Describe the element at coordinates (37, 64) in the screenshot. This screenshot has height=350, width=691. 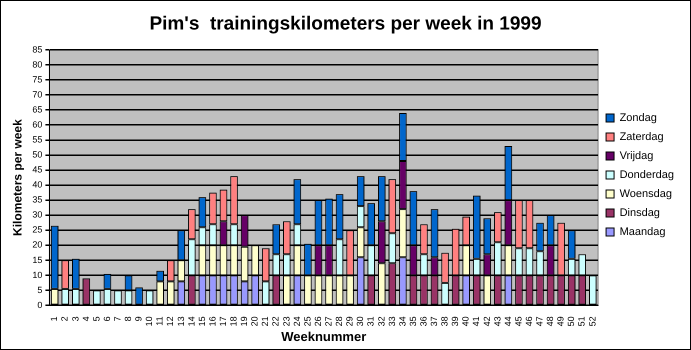
I see `y-tick-label: 80` at that location.